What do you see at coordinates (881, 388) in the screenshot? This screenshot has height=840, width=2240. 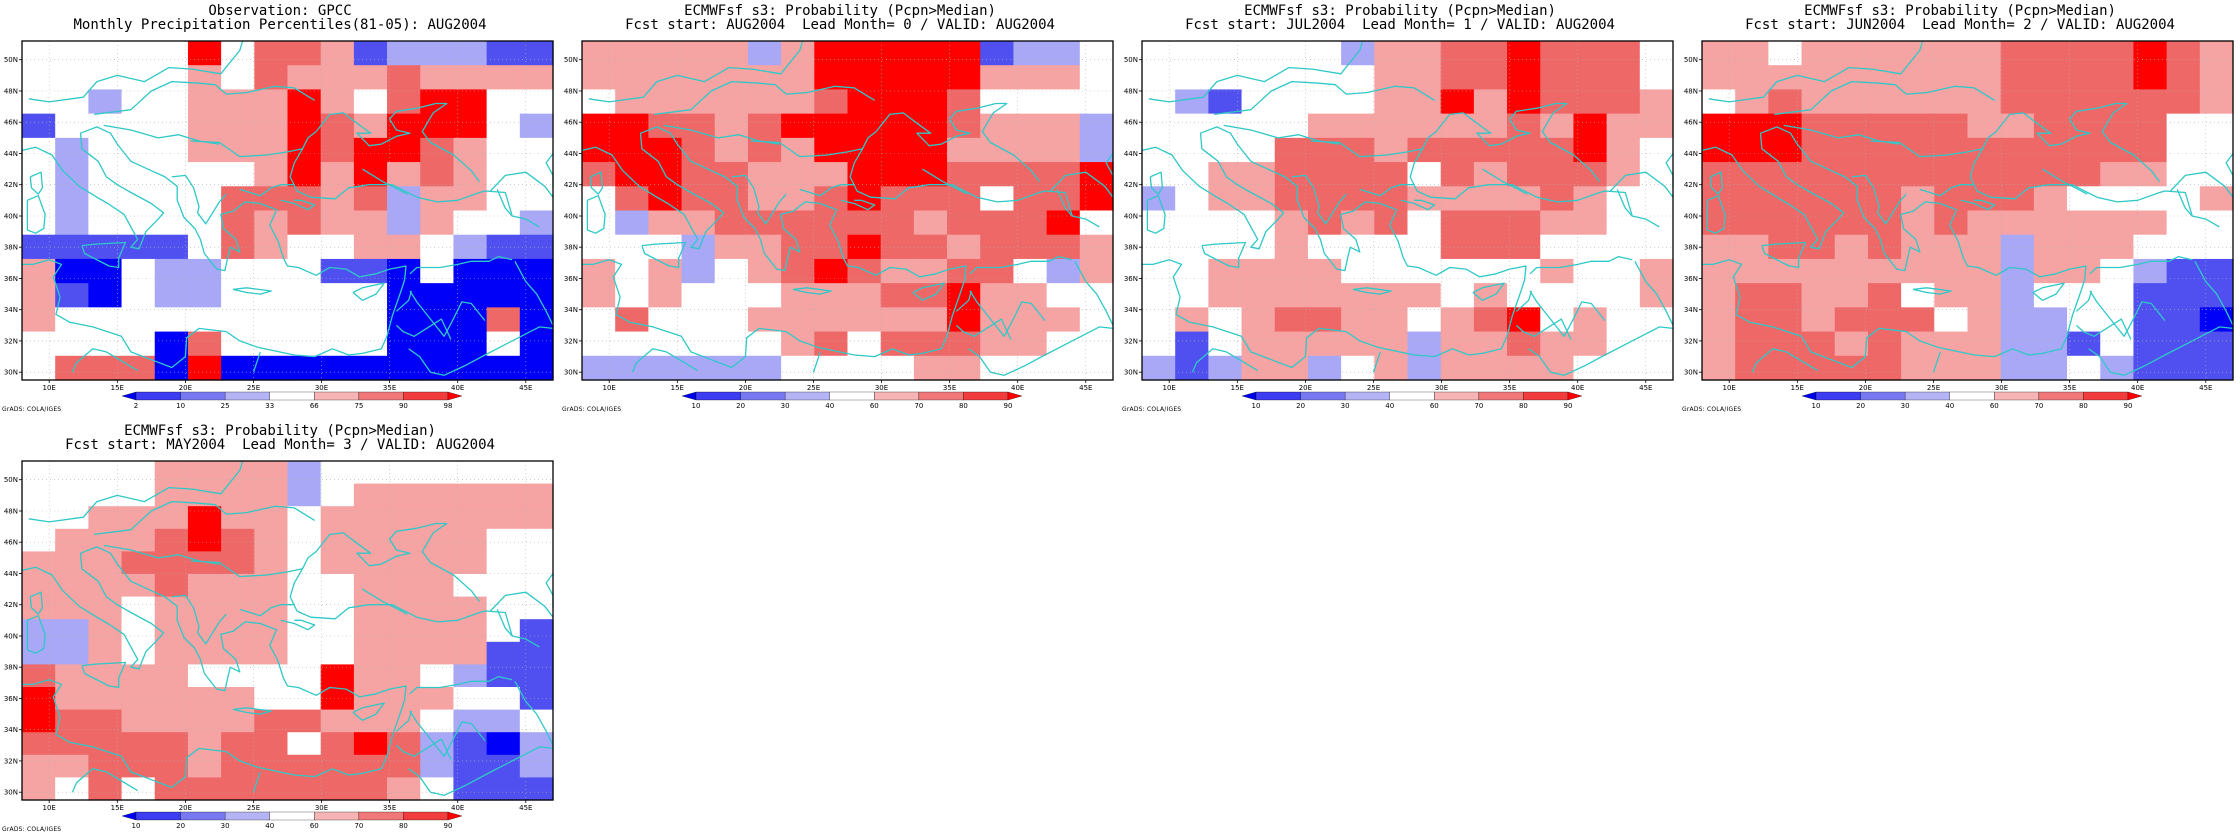 I see `lon-label: 30E` at bounding box center [881, 388].